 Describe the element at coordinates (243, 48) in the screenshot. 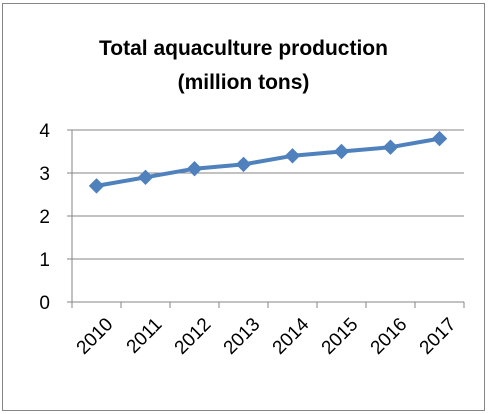

I see `chart-title-line1: Total aquaculture production` at that location.